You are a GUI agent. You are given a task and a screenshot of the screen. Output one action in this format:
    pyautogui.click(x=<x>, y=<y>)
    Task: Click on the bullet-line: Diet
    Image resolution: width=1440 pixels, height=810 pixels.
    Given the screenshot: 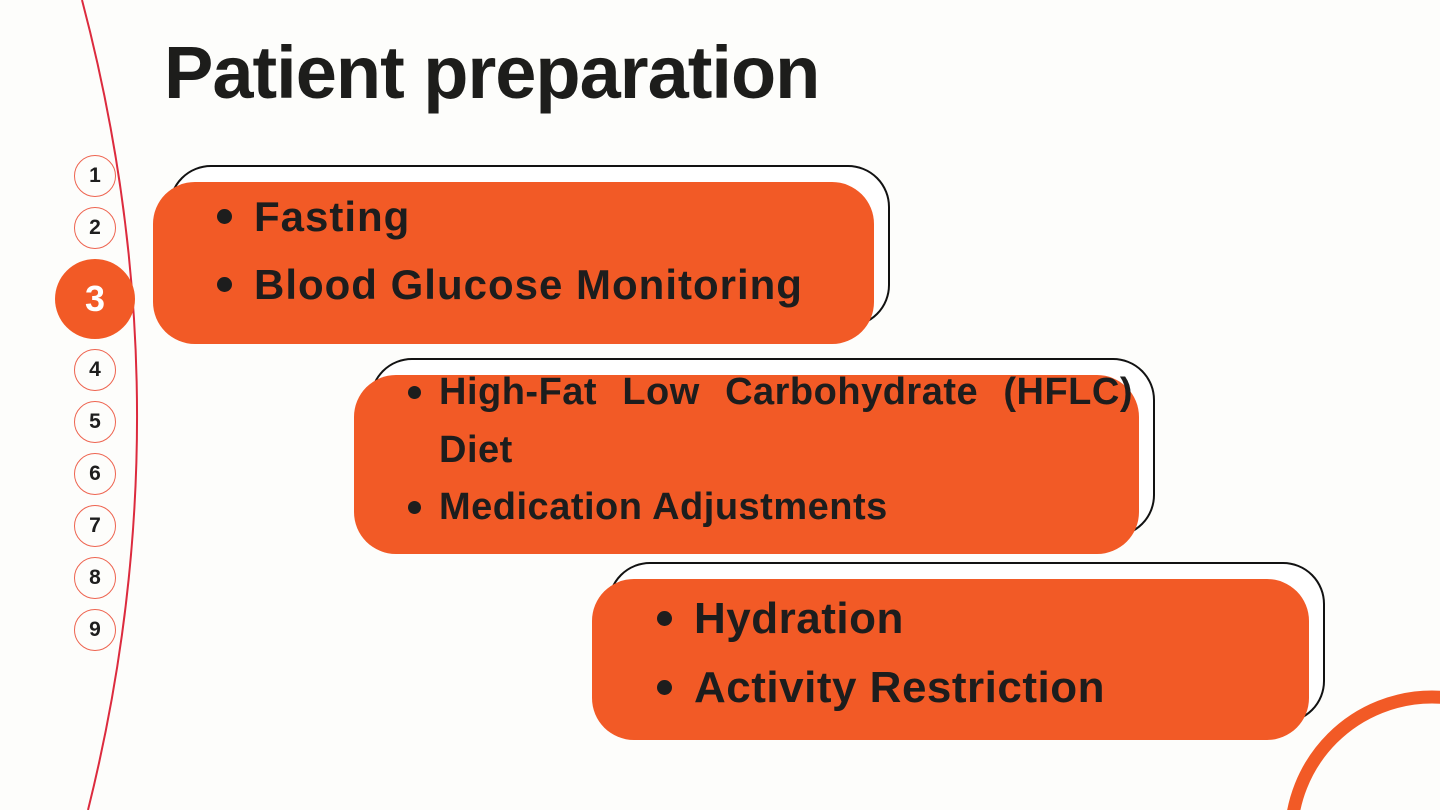 What is the action you would take?
    pyautogui.click(x=476, y=449)
    